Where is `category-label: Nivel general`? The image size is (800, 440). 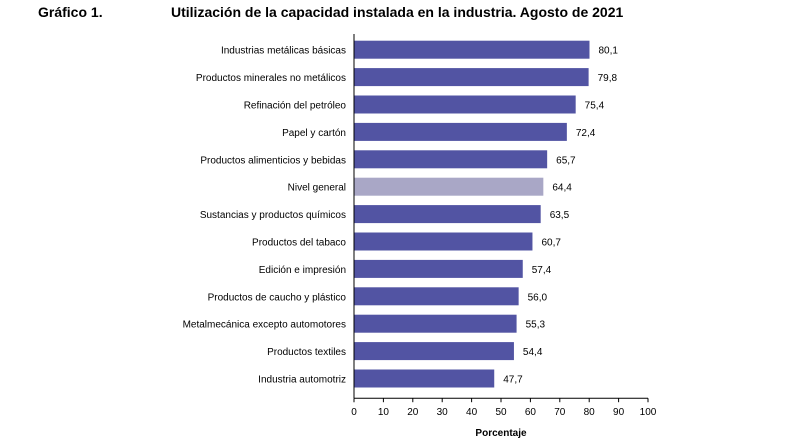 category-label: Nivel general is located at coordinates (317, 188).